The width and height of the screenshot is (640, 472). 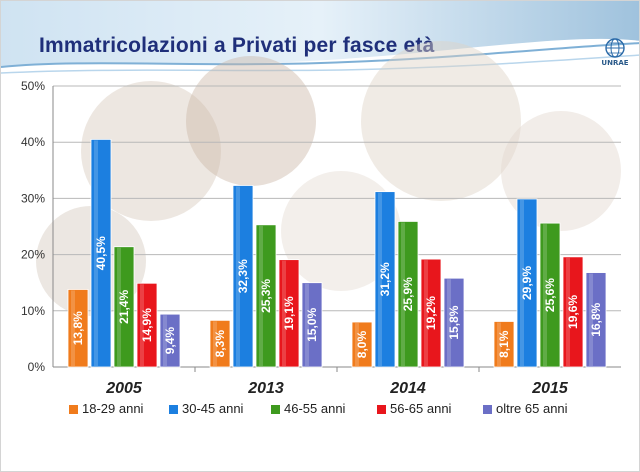 I want to click on bar-data-label: 13,8%, so click(x=78, y=328).